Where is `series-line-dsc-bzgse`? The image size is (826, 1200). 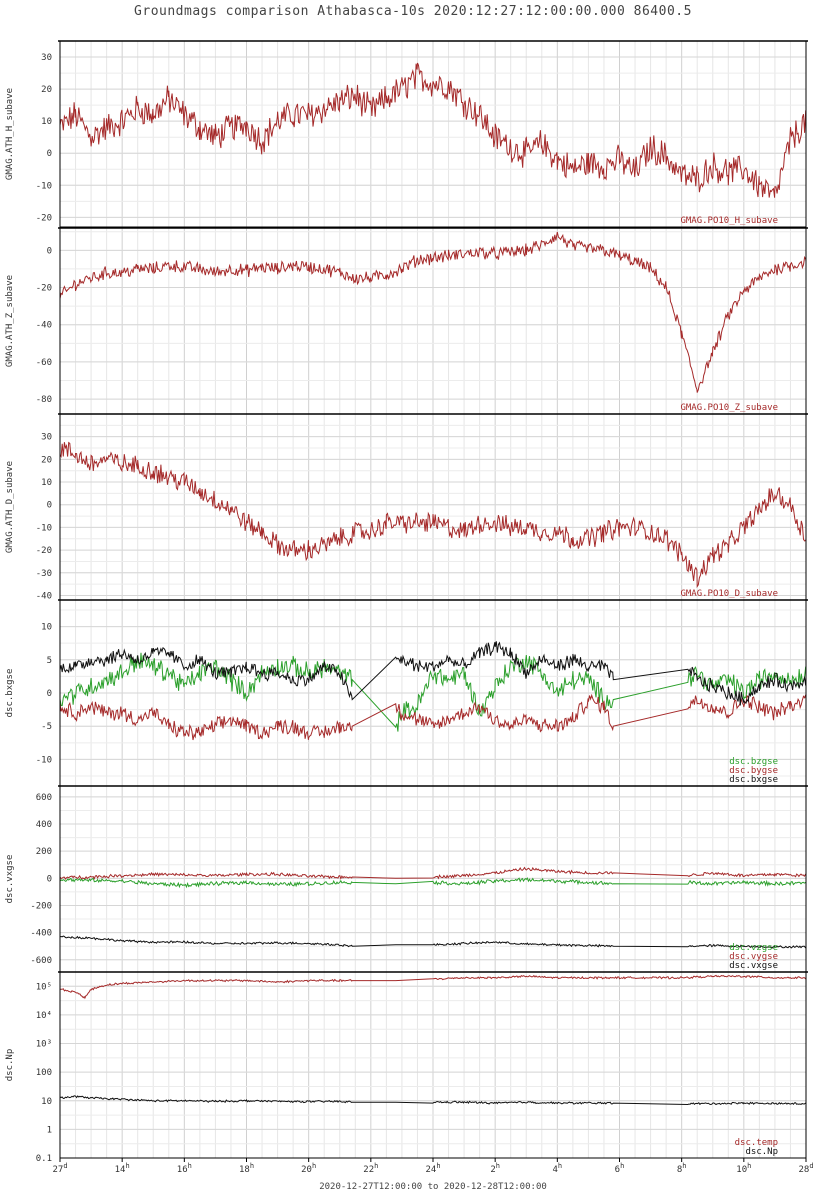
series-line-dsc-bzgse is located at coordinates (433, 692).